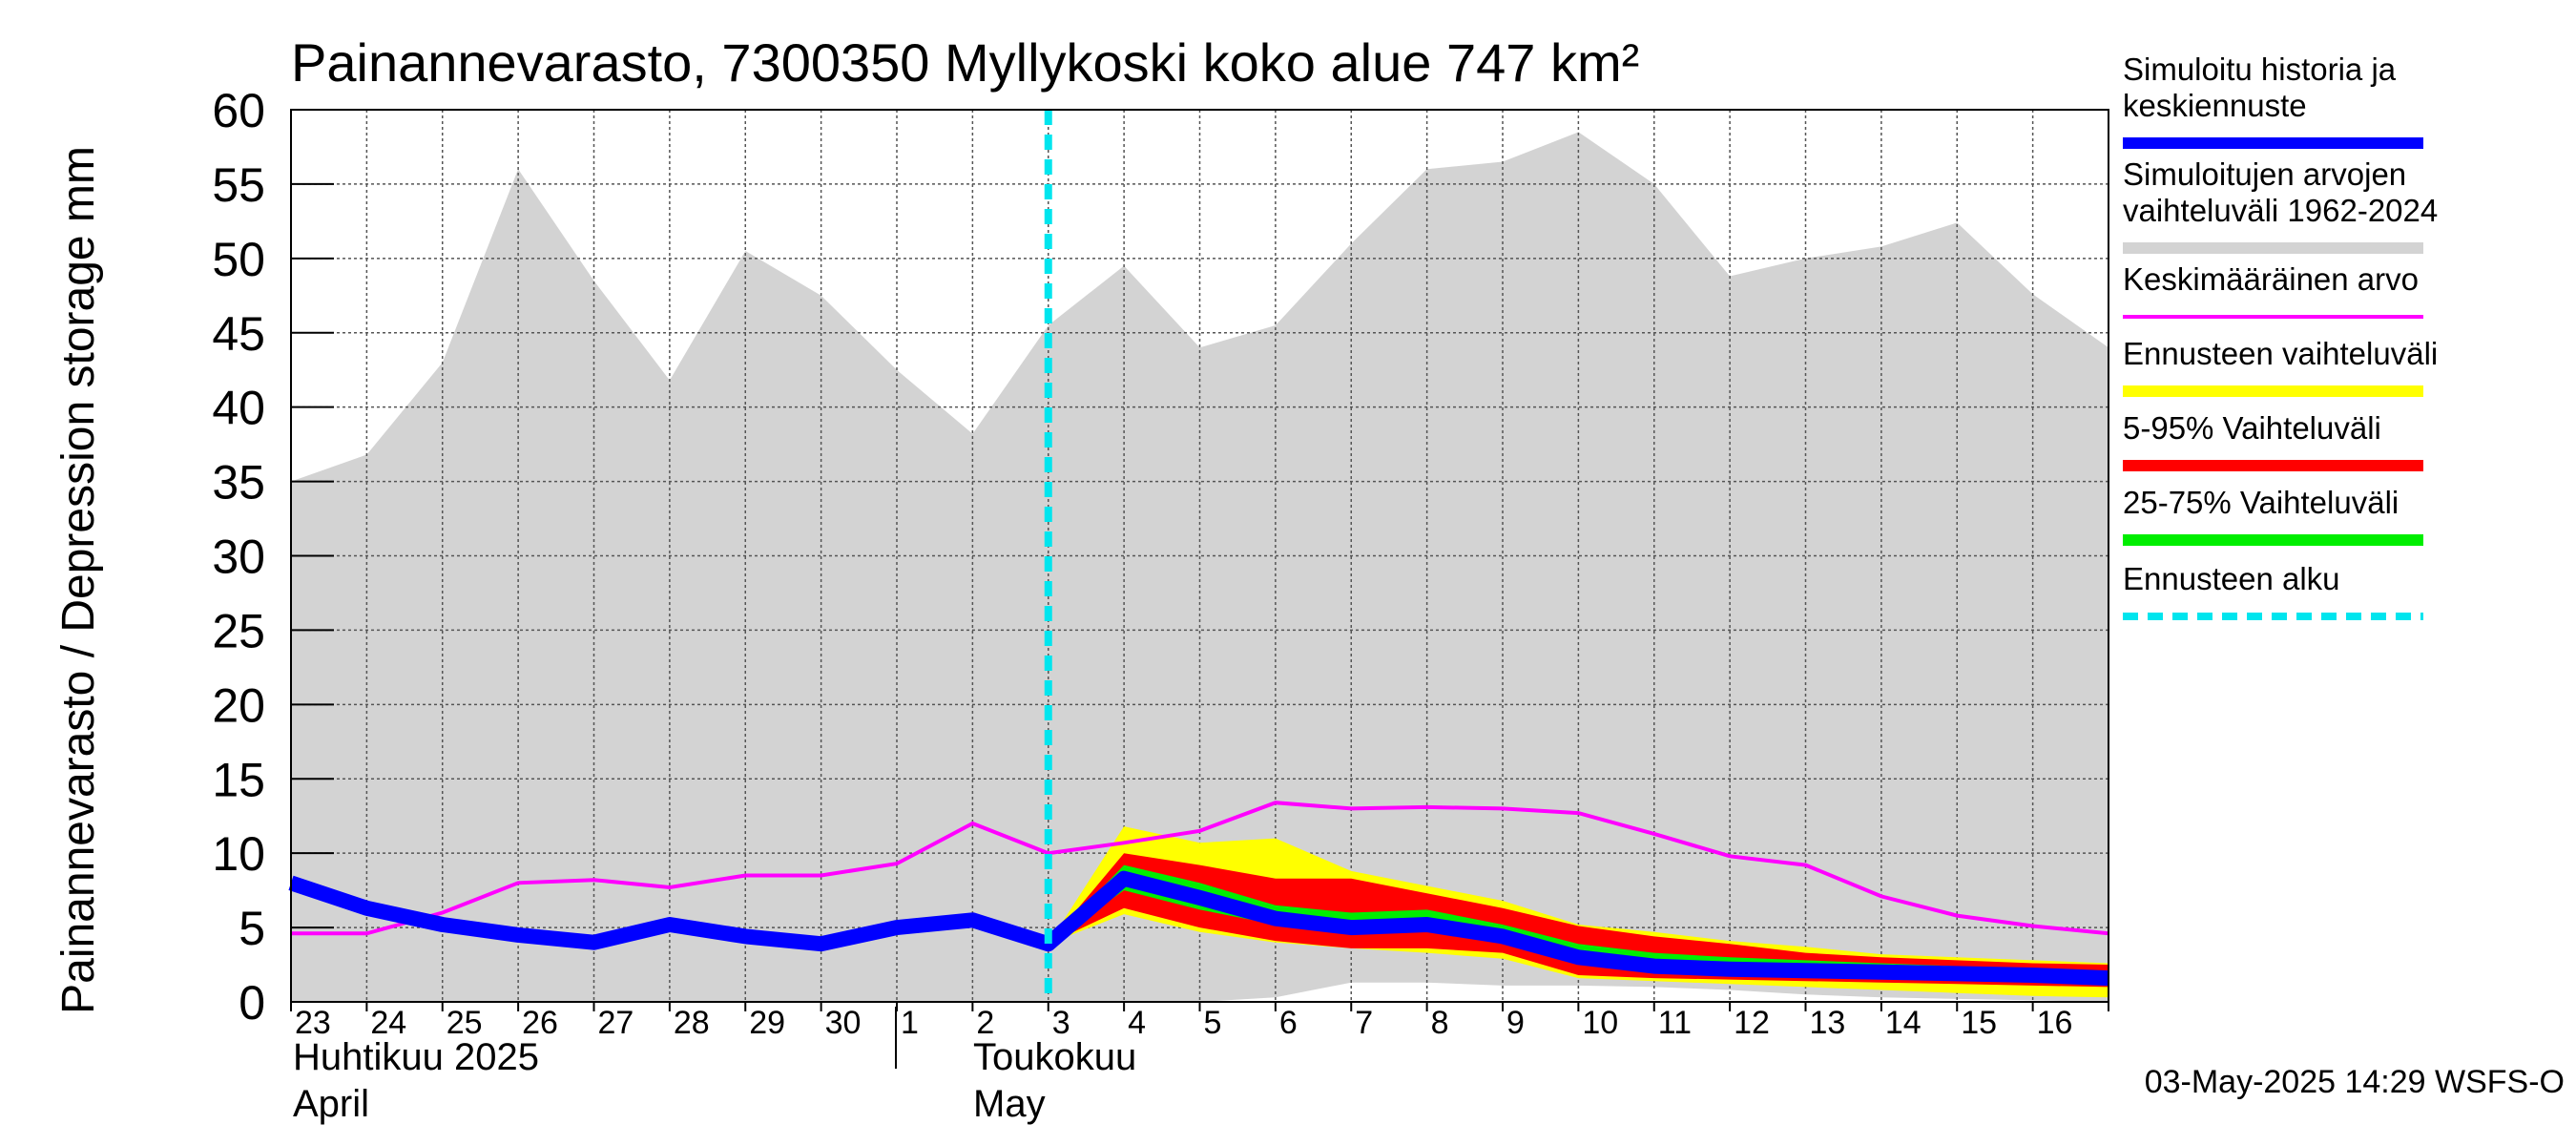 Image resolution: width=2576 pixels, height=1145 pixels. I want to click on legend-item: 5-95% Vaihteluväli, so click(2273, 441).